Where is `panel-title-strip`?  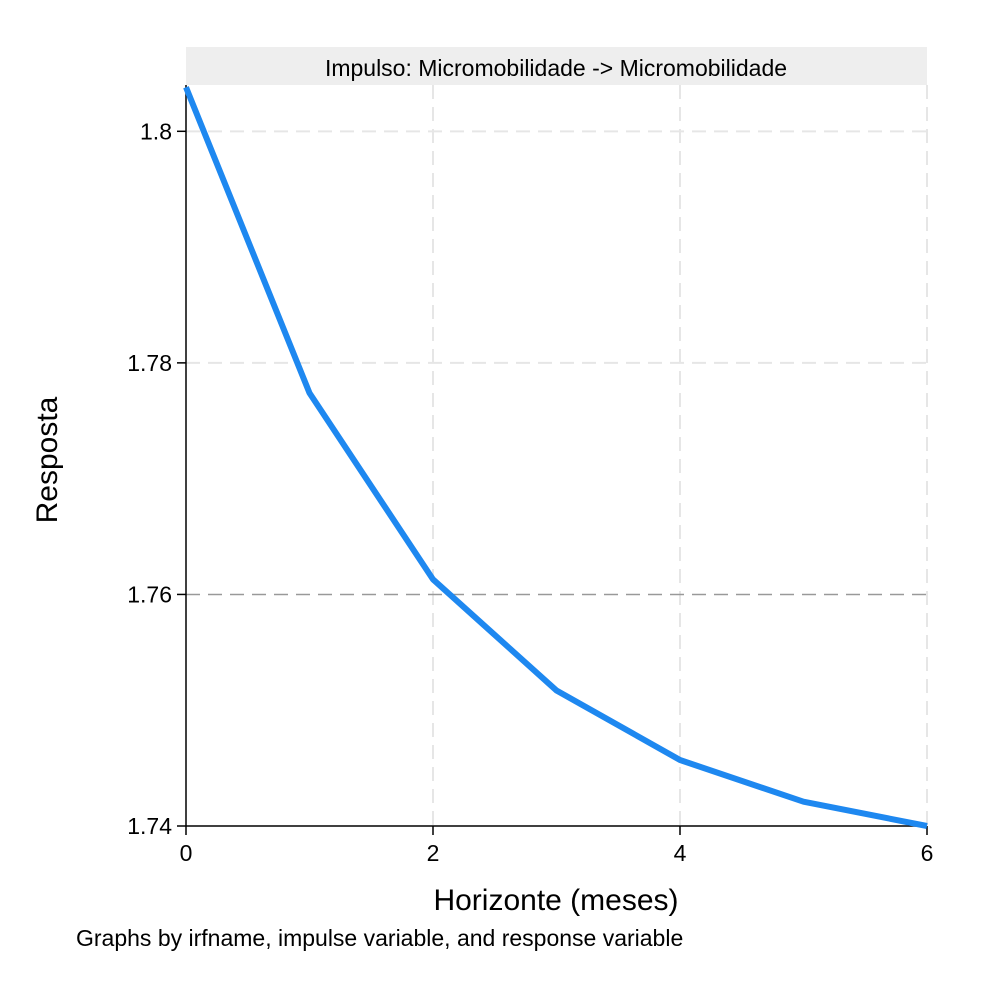
panel-title-strip is located at coordinates (556, 66).